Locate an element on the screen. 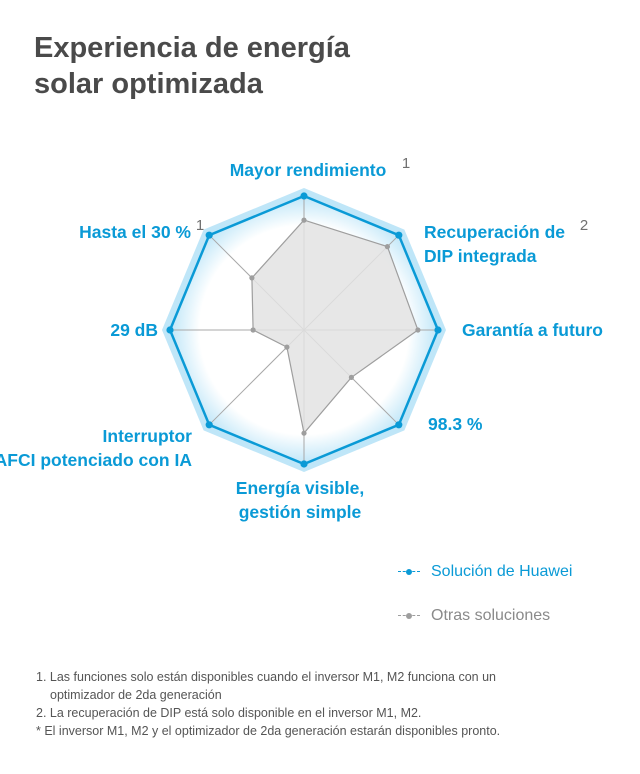  axis-label-sup-1: 1 is located at coordinates (406, 163).